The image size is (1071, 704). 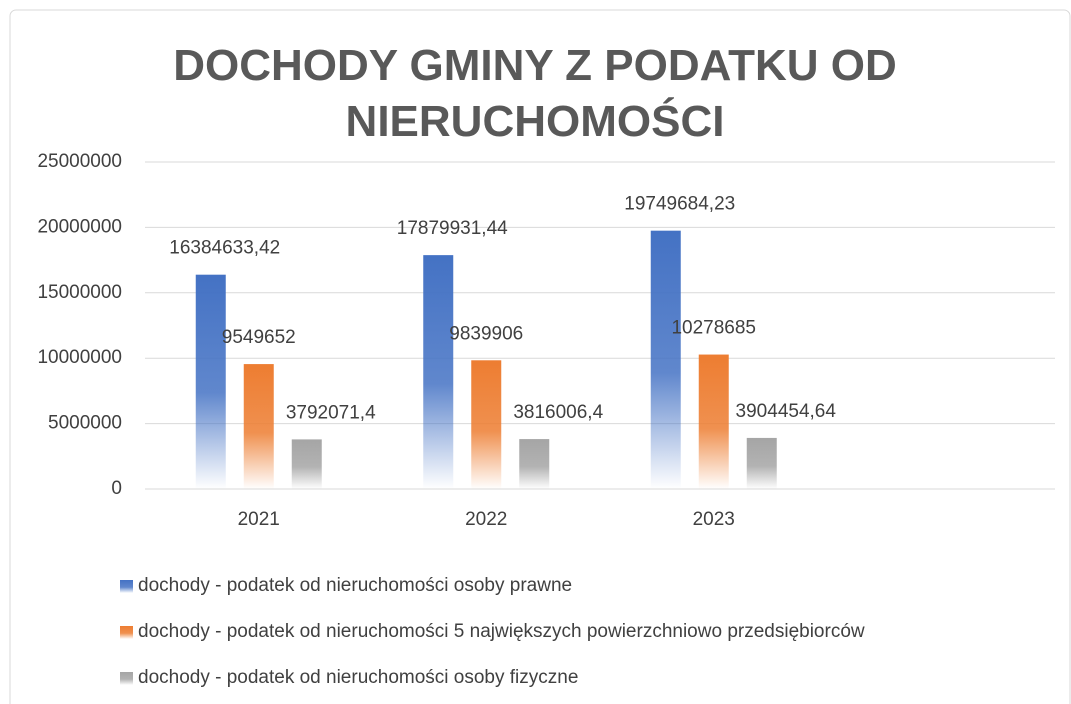 What do you see at coordinates (535, 93) in the screenshot?
I see `chart-title: DOCHODY GMINY Z PODATKU OD NIERUCHOMOŚCI` at bounding box center [535, 93].